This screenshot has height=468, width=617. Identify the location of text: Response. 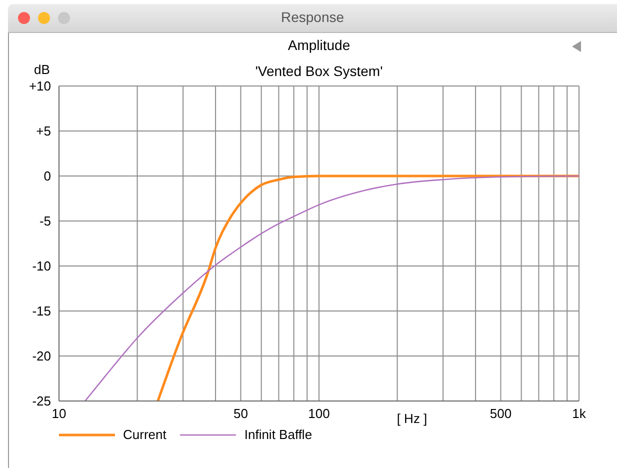
(313, 17).